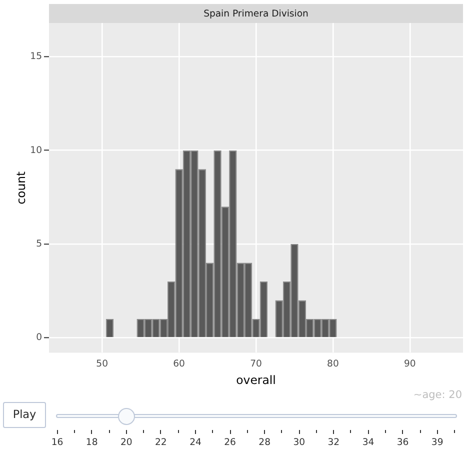  Describe the element at coordinates (36, 150) in the screenshot. I see `y-tick-label: 10` at that location.